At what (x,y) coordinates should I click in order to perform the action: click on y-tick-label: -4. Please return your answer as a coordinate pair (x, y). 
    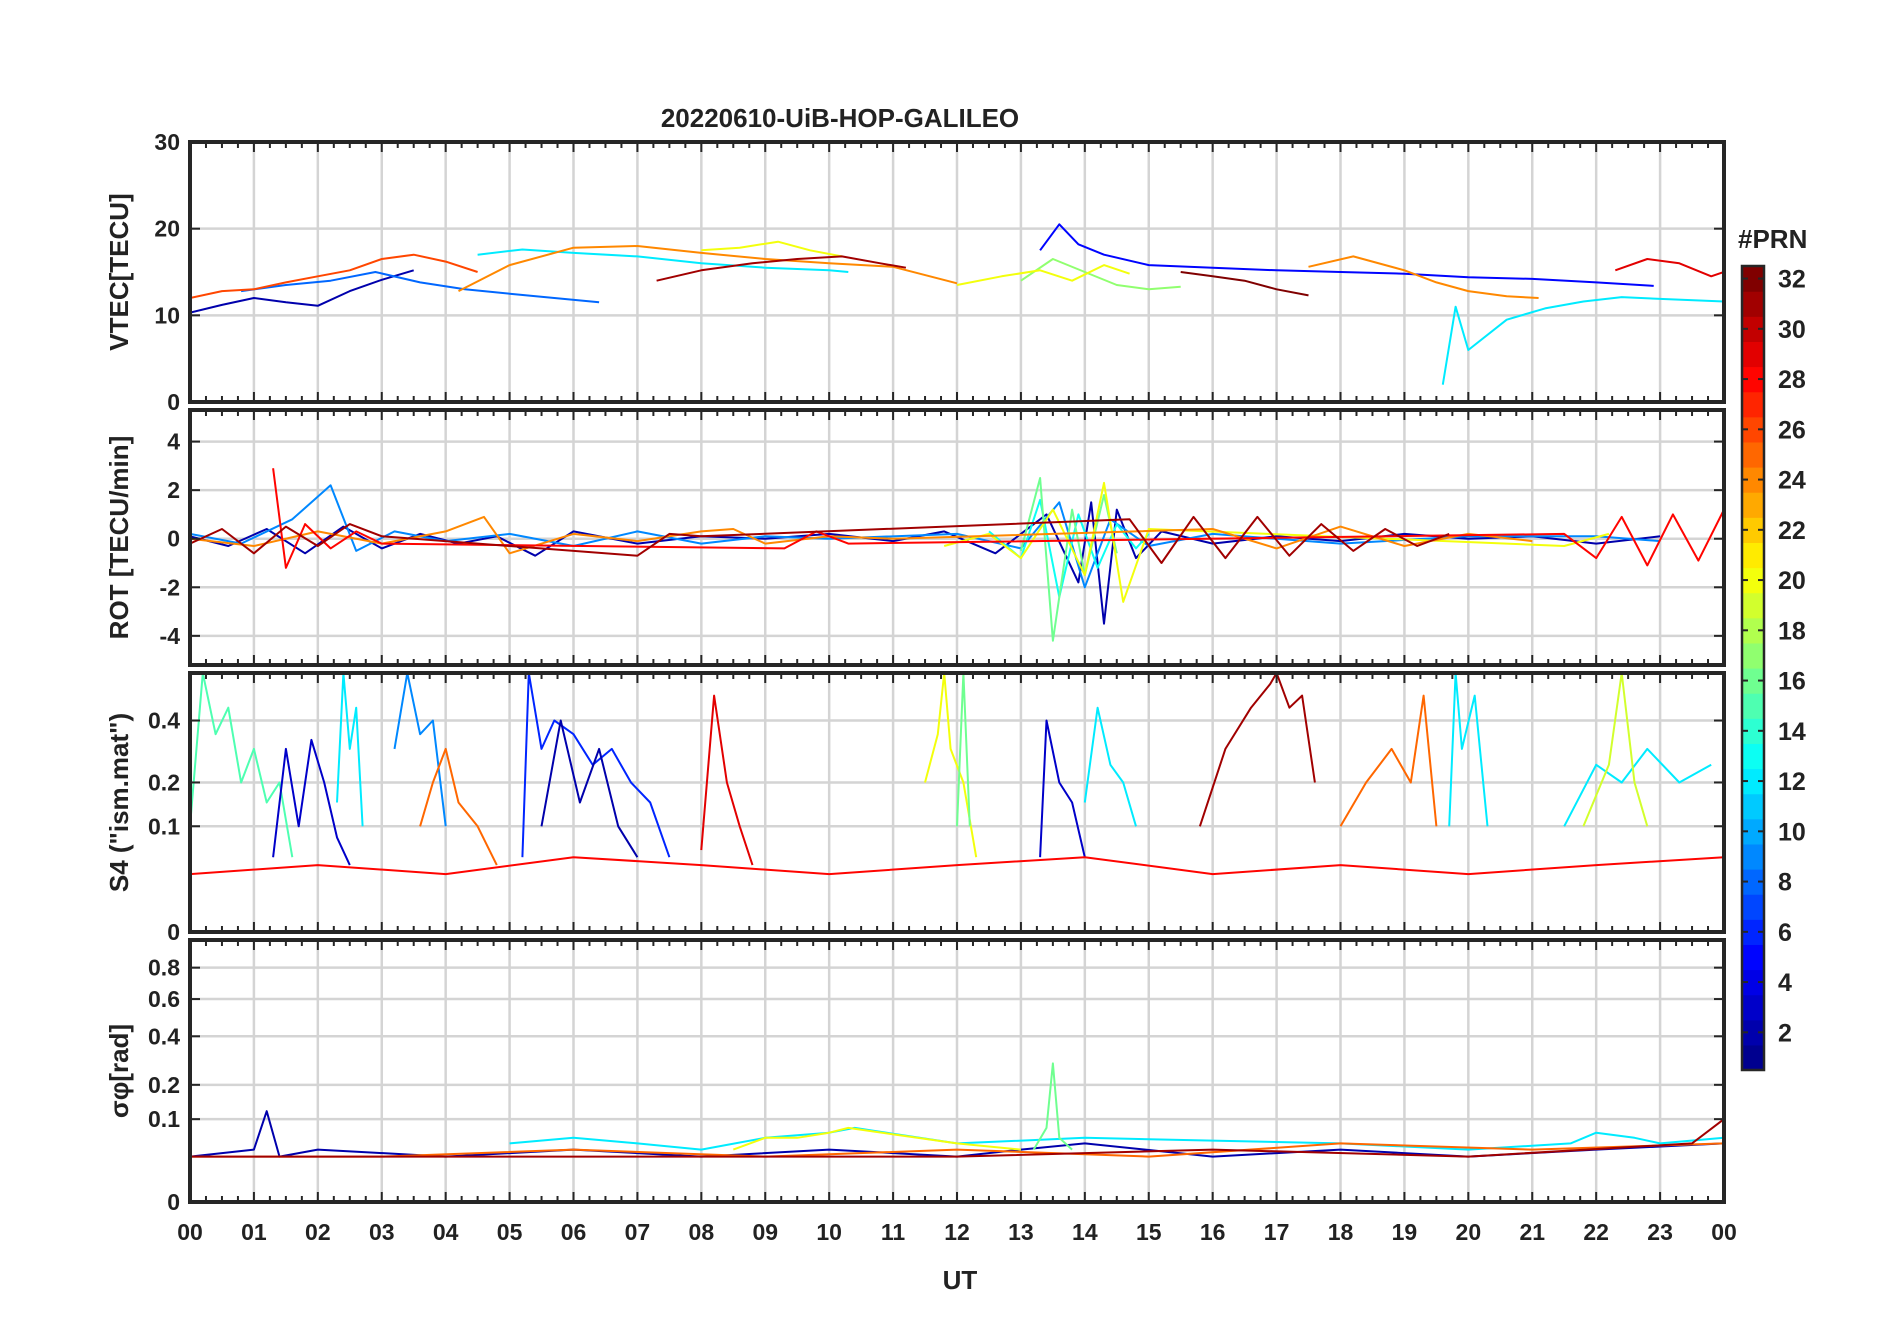
    Looking at the image, I should click on (170, 636).